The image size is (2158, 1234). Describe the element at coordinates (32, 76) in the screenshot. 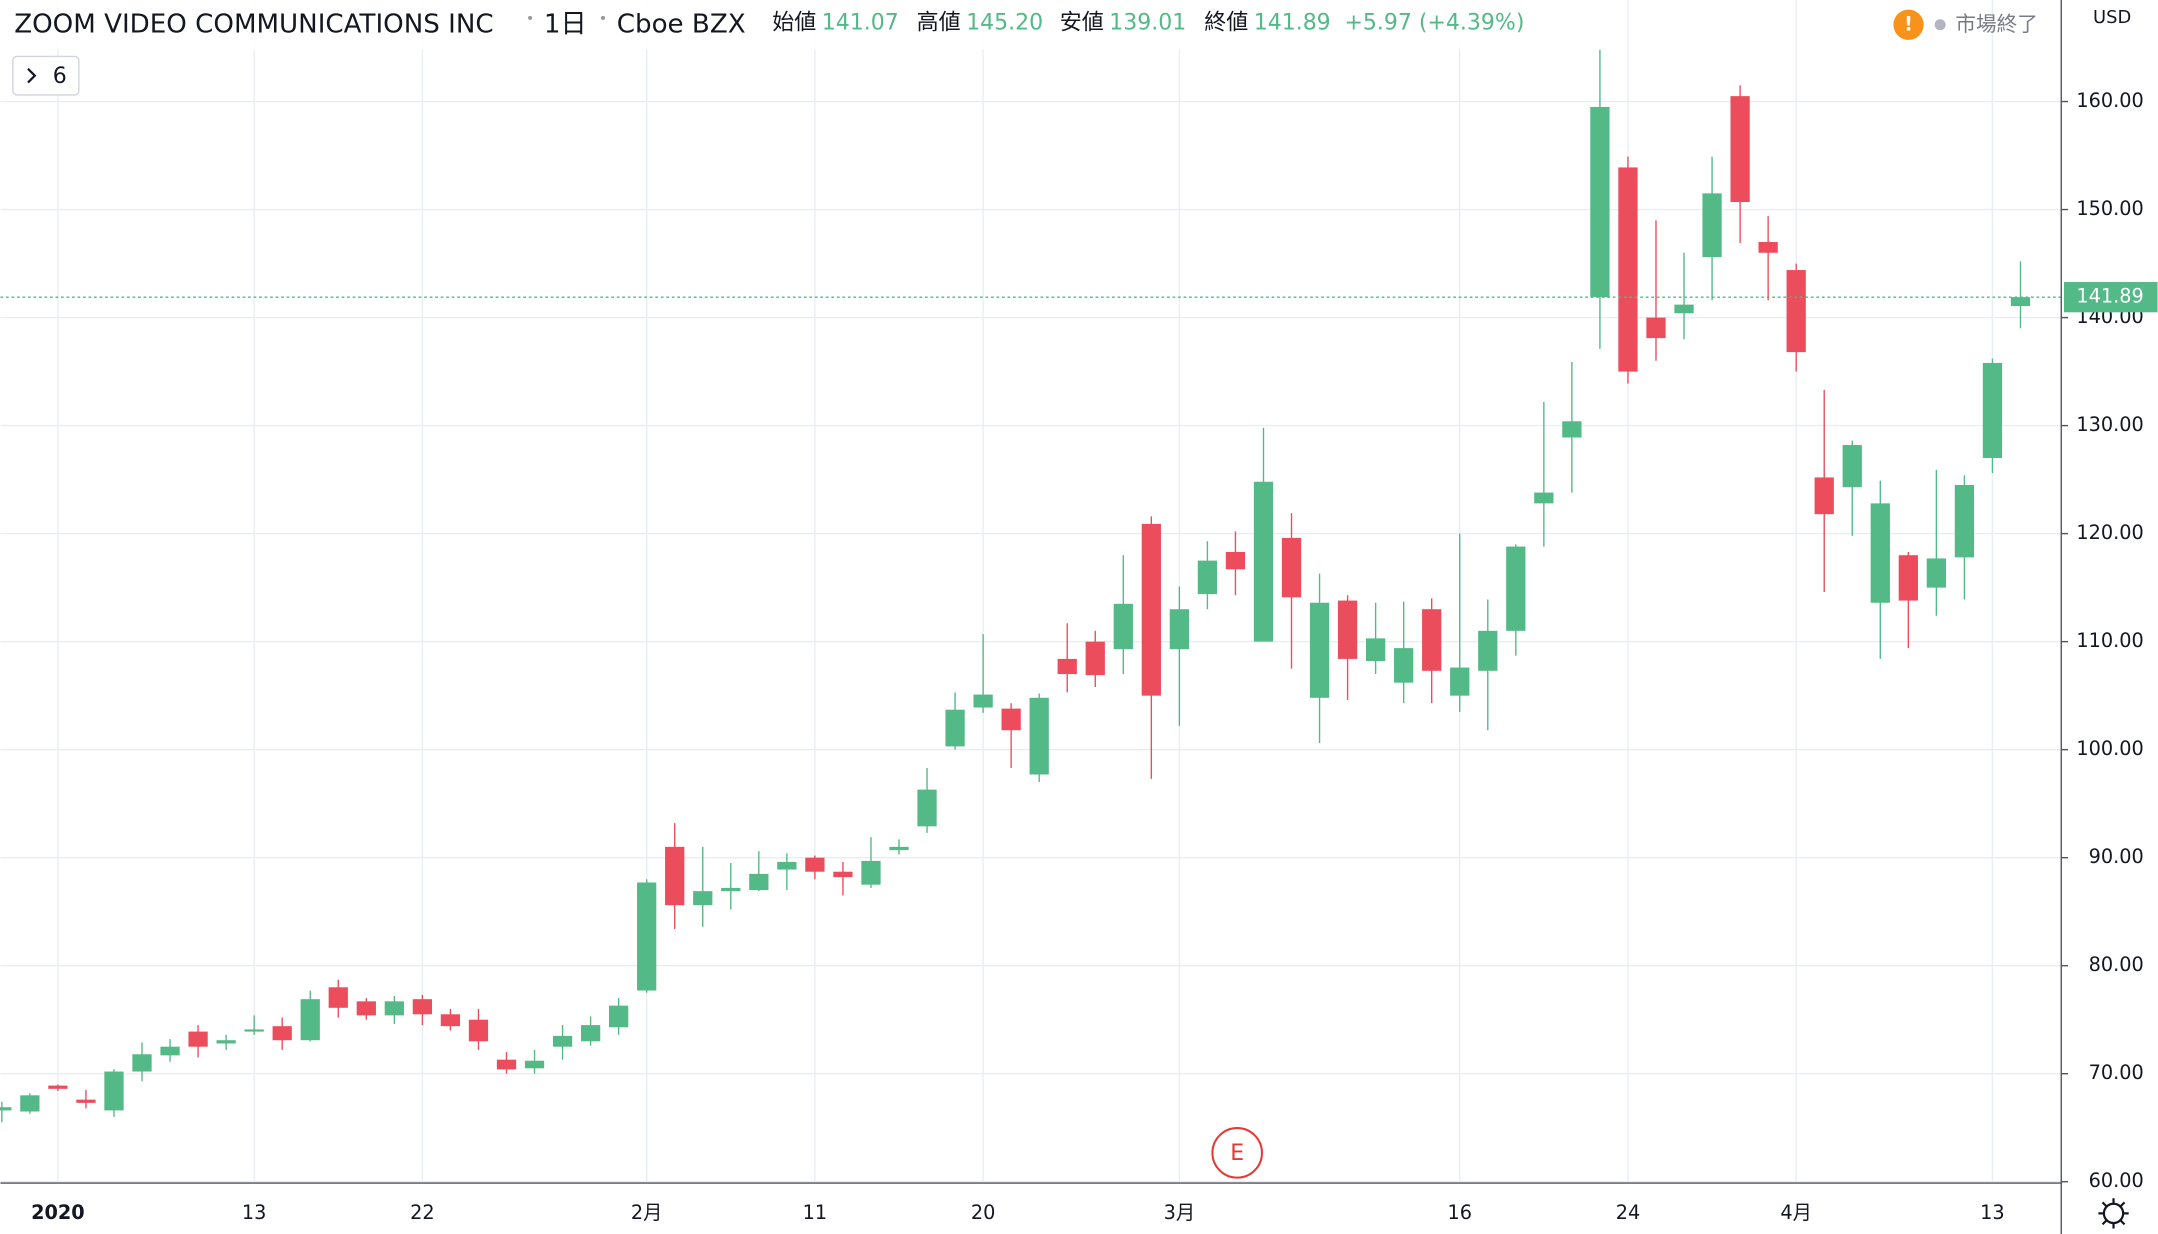

I see `chevron` at that location.